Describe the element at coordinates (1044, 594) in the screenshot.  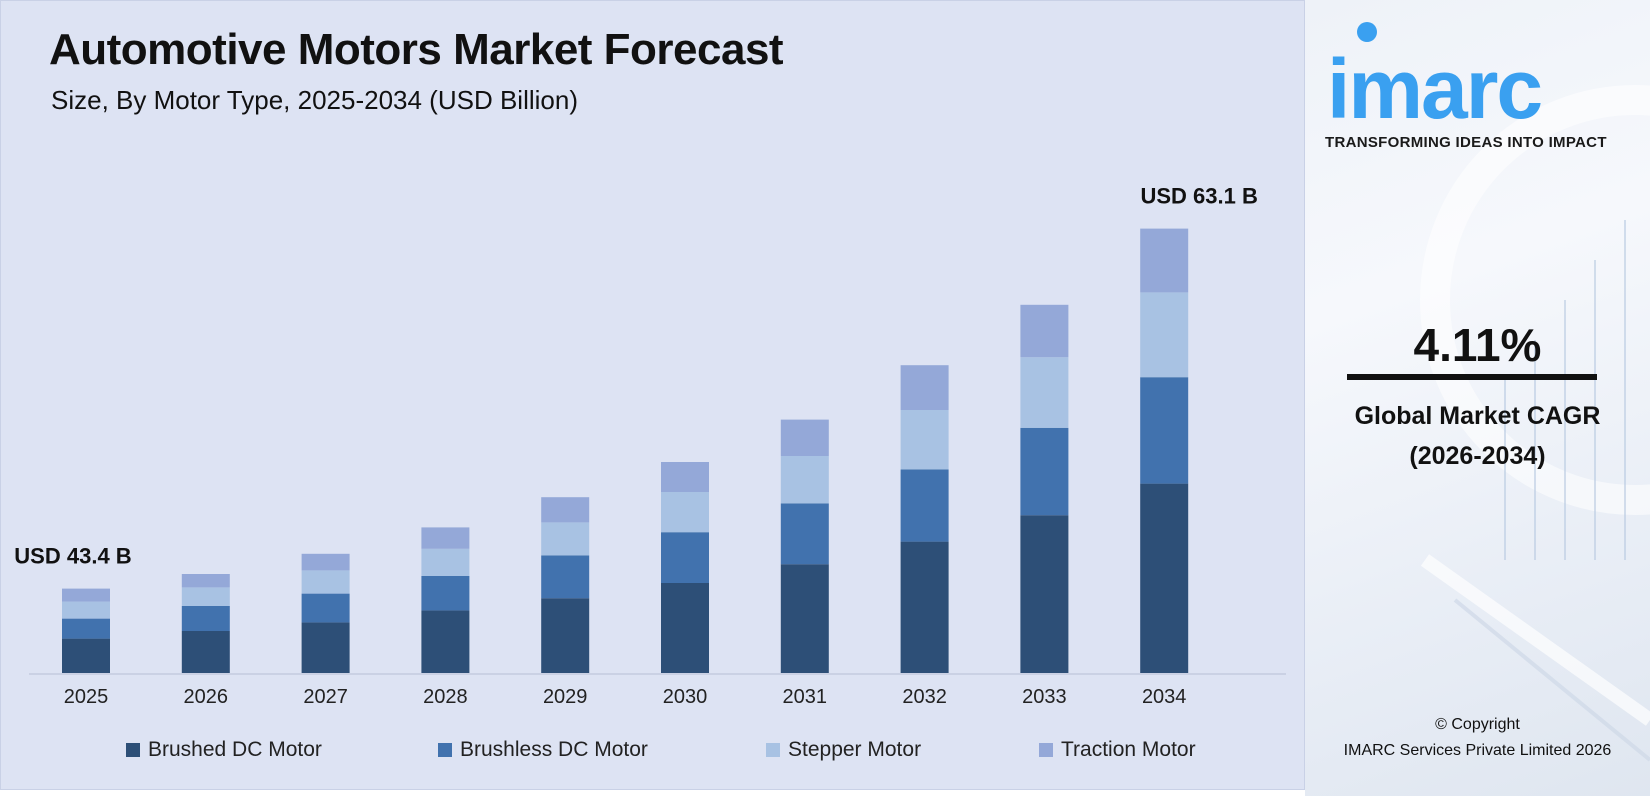
I see `bar-segment-brushed-dc-motor-2033` at that location.